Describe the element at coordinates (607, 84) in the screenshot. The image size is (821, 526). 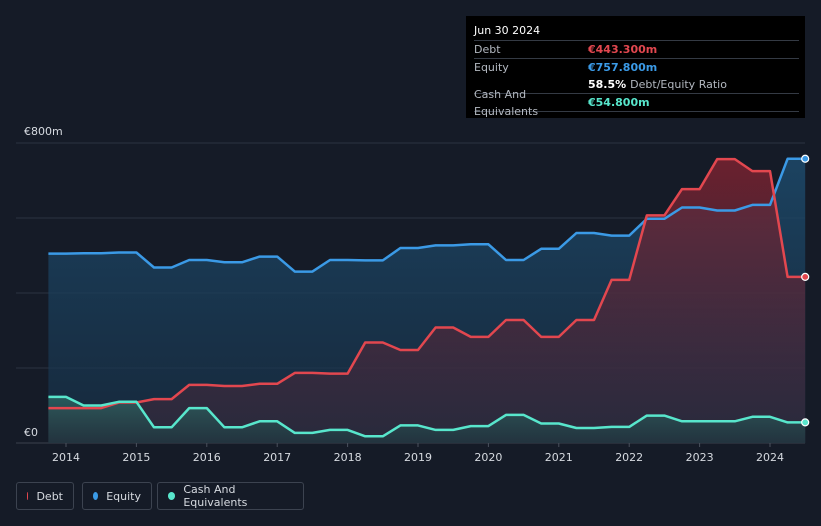
I see `tooltip-ratio-value: 58.5%` at that location.